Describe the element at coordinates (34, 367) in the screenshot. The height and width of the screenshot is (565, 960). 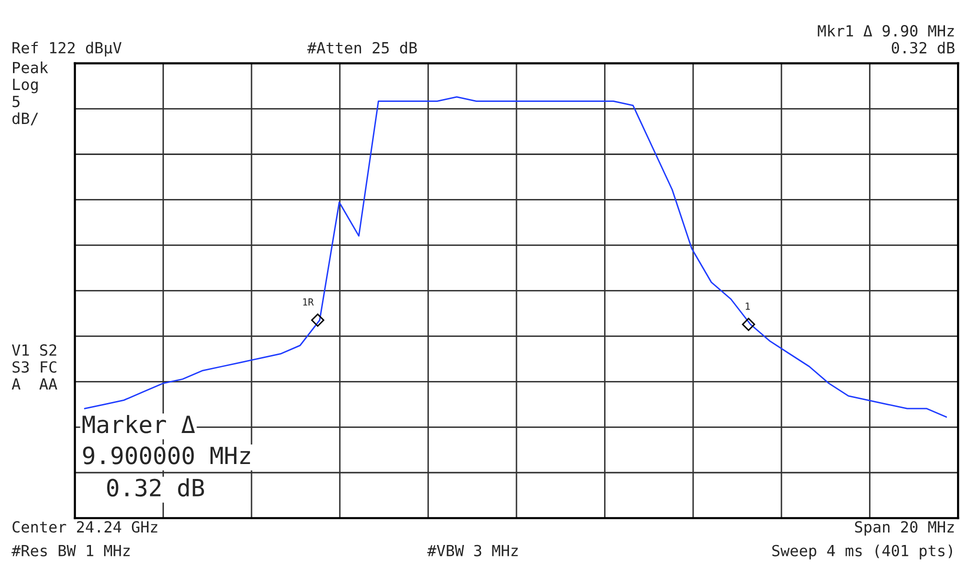
I see `text: S3 FC` at that location.